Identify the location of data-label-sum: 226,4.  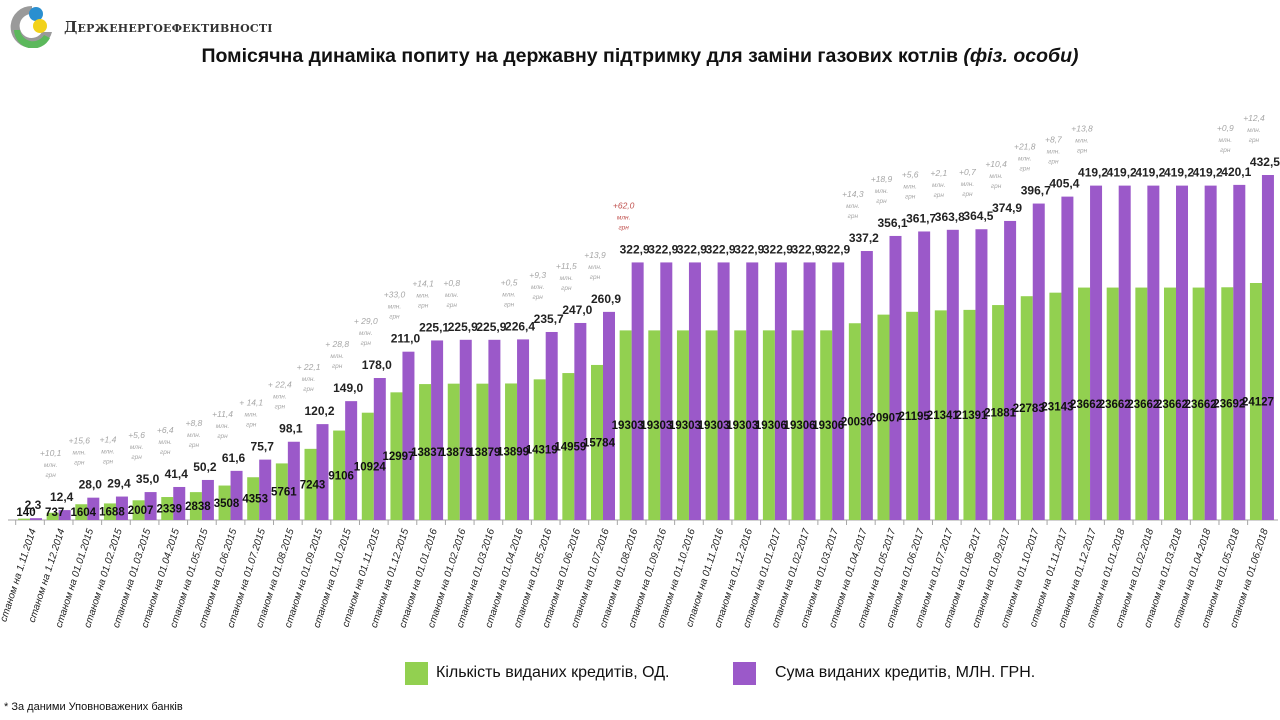
(520, 326).